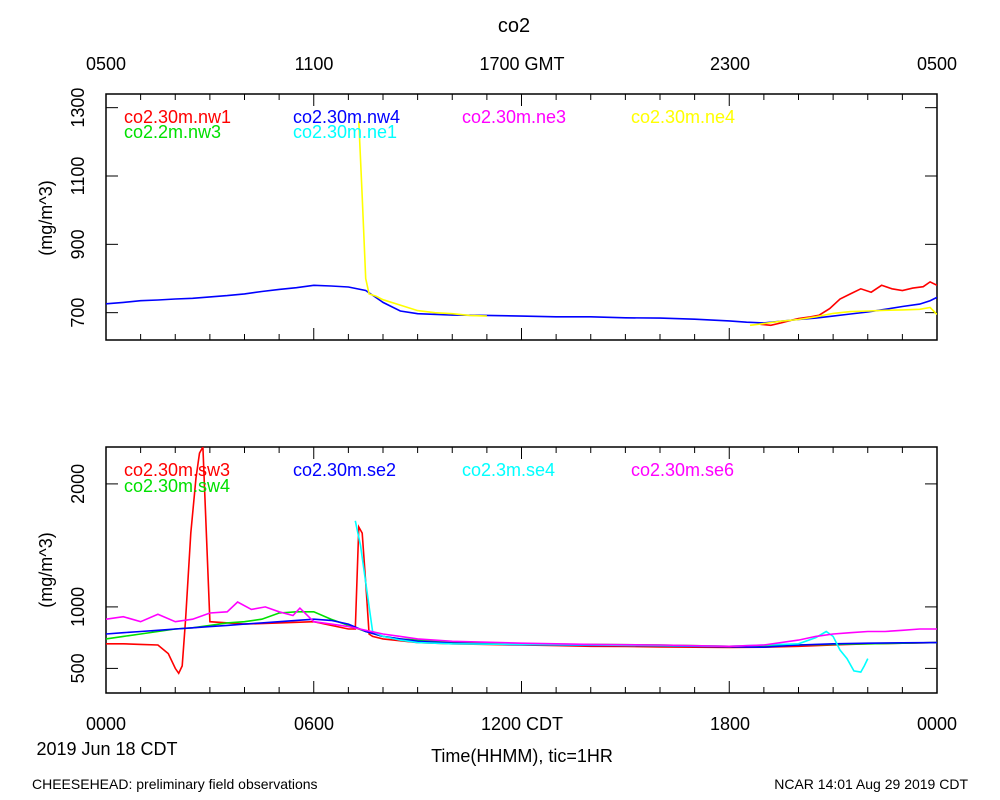 This screenshot has height=800, width=1000. What do you see at coordinates (682, 470) in the screenshot?
I see `legend-co2-30m-se6: co2.30m.se6` at bounding box center [682, 470].